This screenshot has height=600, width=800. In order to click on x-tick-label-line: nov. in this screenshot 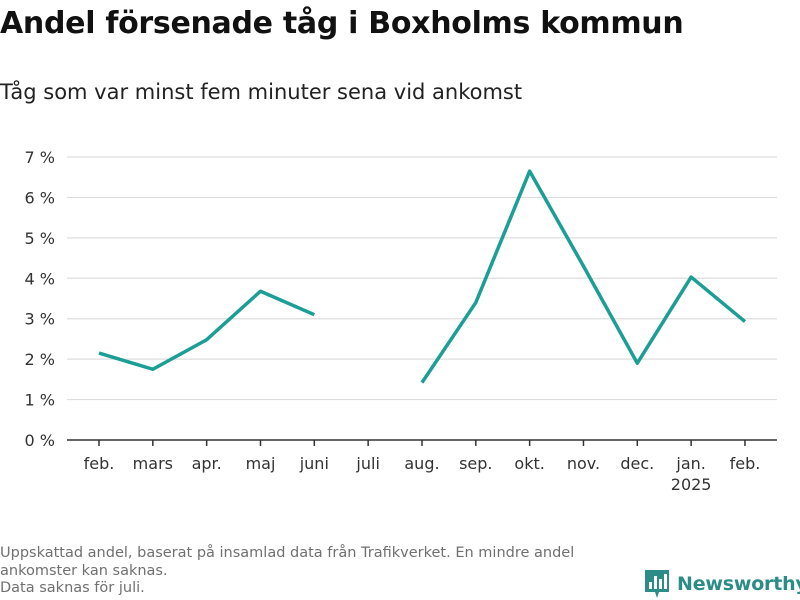, I will do `click(583, 463)`.